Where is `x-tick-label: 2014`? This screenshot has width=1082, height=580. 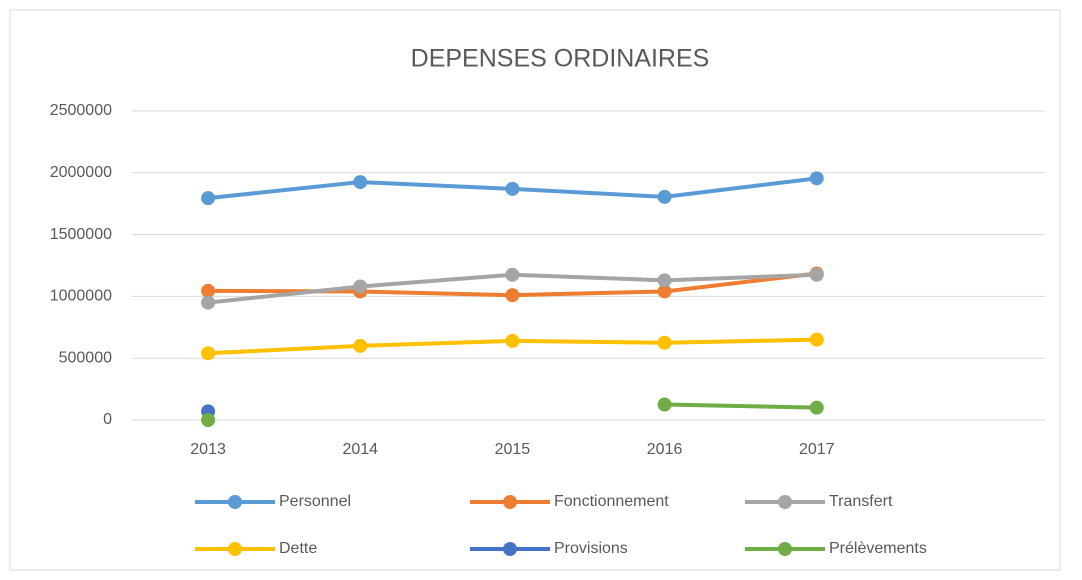 x-tick-label: 2014 is located at coordinates (360, 449).